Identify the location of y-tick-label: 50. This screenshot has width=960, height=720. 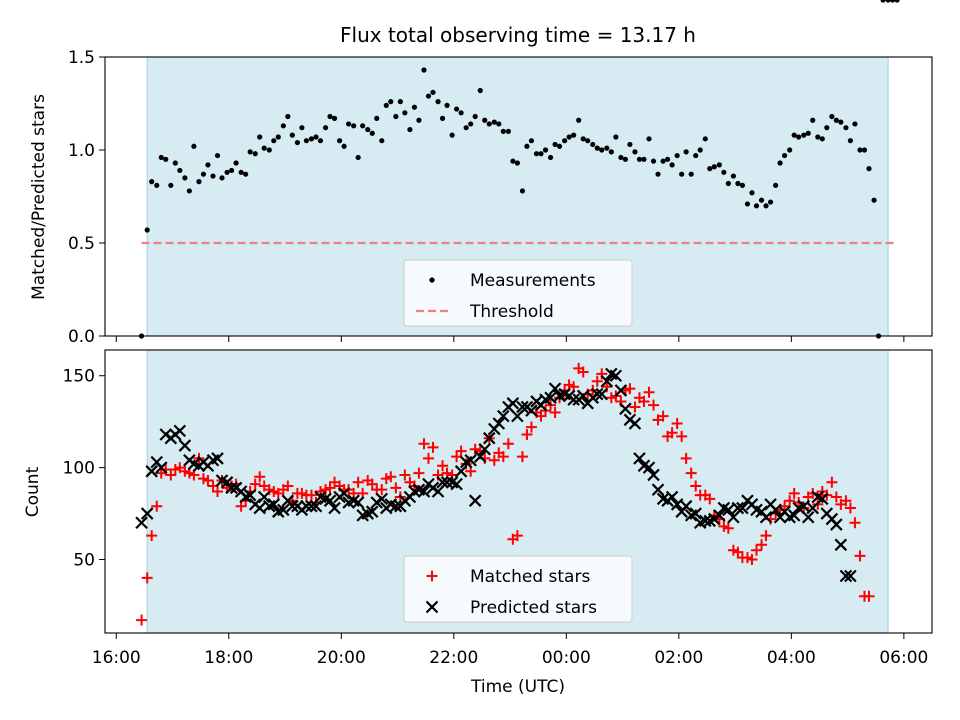
(84, 560).